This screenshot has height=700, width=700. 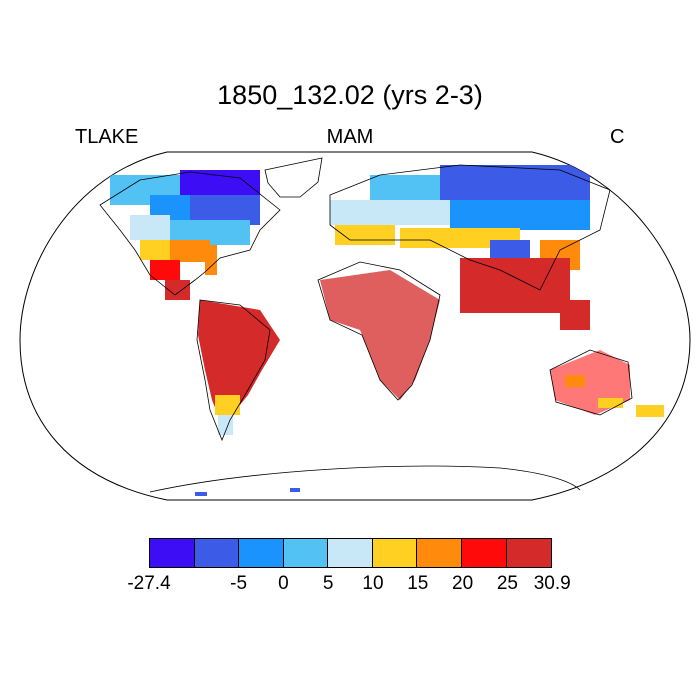 What do you see at coordinates (507, 583) in the screenshot?
I see `colorbar-tick-label: 25` at bounding box center [507, 583].